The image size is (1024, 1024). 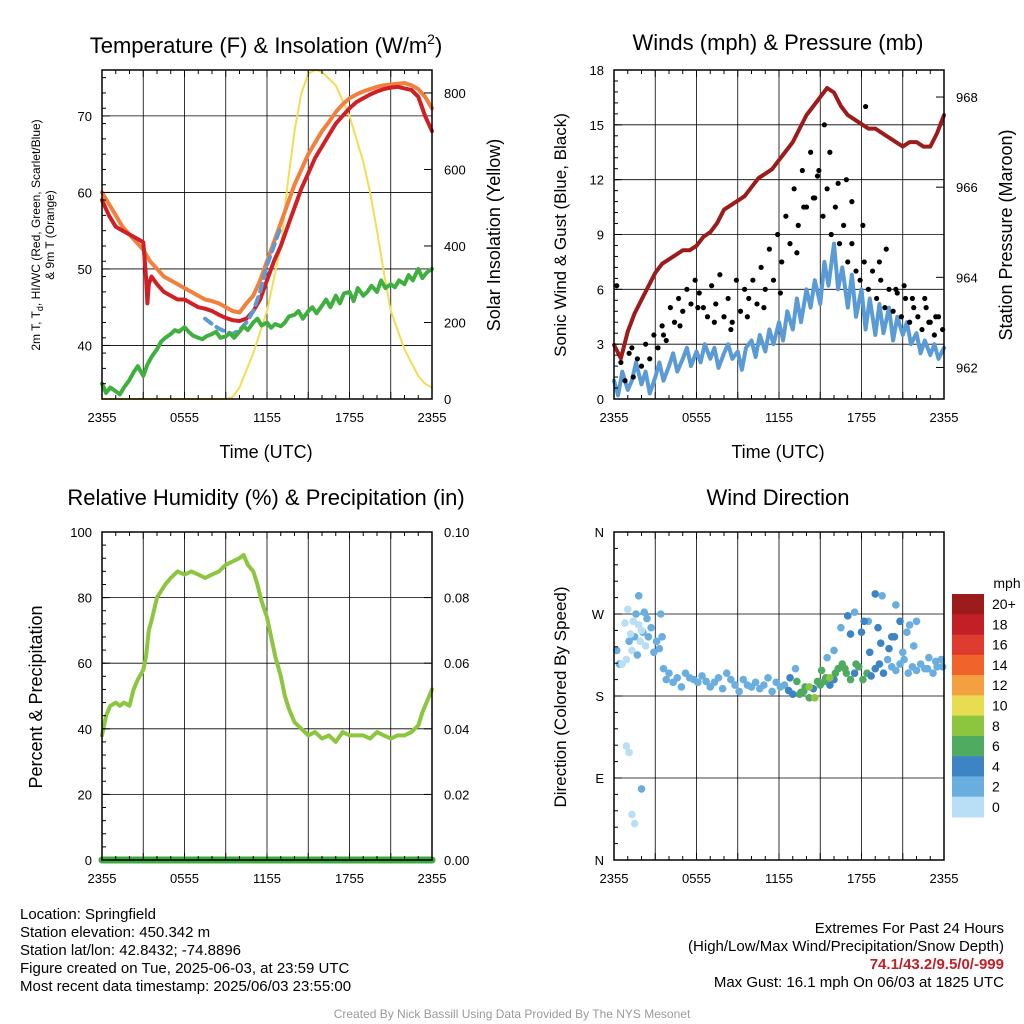 What do you see at coordinates (986, 696) in the screenshot?
I see `speed-colorbar: mph 20+ 18 16 14 12 10 8 6 4 2 0` at bounding box center [986, 696].